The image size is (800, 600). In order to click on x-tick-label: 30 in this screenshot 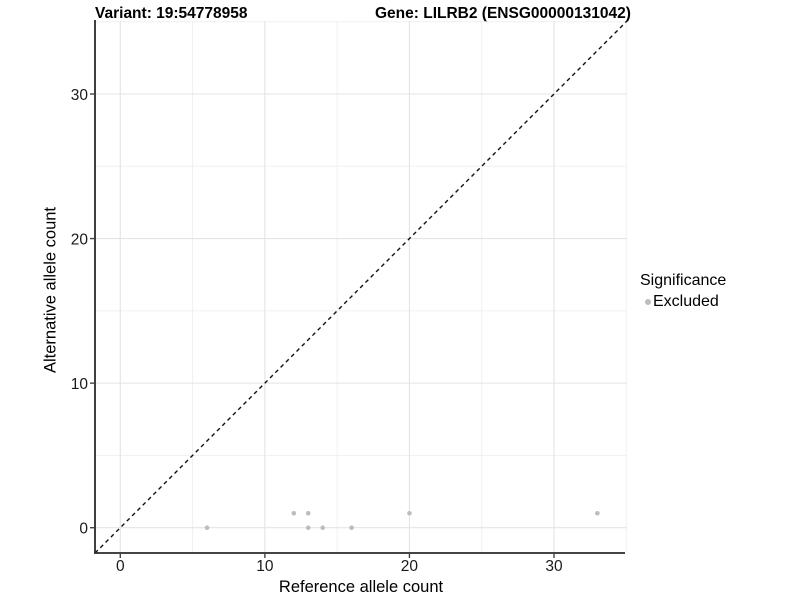, I will do `click(554, 566)`.